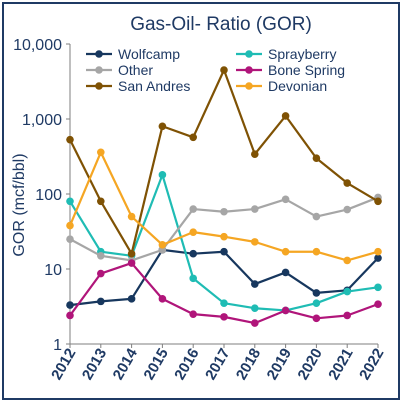 The height and width of the screenshot is (404, 404). Describe the element at coordinates (57, 345) in the screenshot. I see `y-tick-label: 1` at that location.